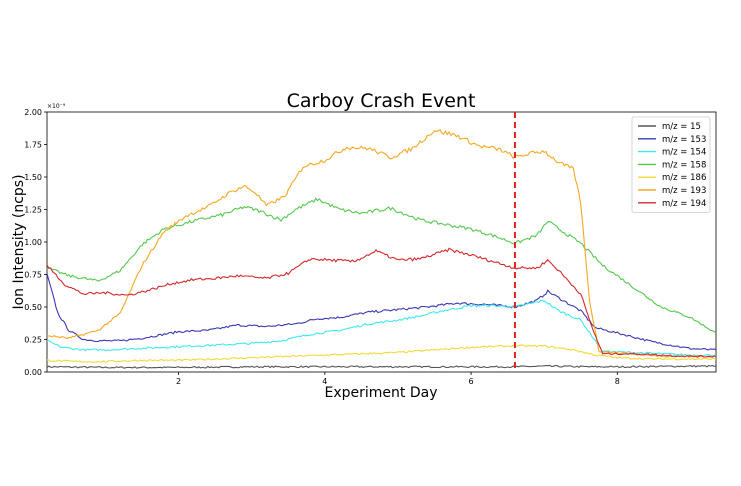 The width and height of the screenshot is (741, 486). What do you see at coordinates (324, 381) in the screenshot?
I see `x-tick-label: 4` at bounding box center [324, 381].